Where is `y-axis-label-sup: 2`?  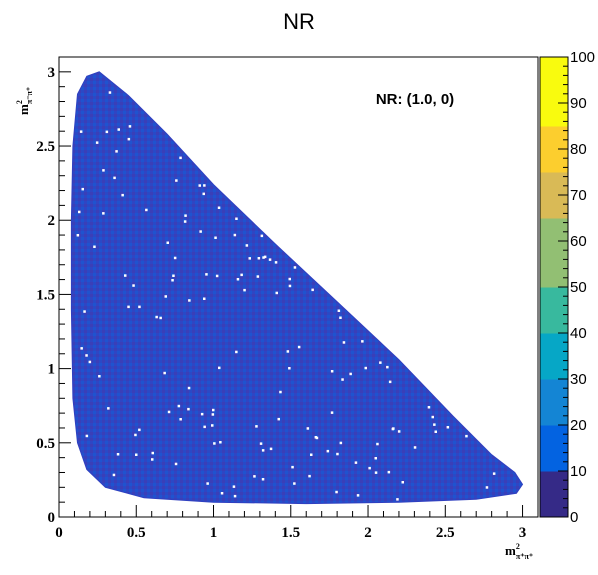
y-axis-label-sup: 2 is located at coordinates (19, 102).